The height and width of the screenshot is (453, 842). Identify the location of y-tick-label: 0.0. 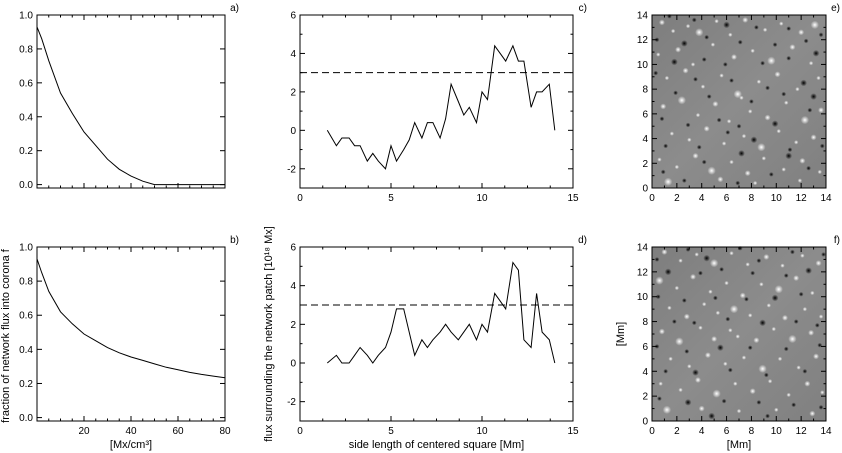
(26, 185).